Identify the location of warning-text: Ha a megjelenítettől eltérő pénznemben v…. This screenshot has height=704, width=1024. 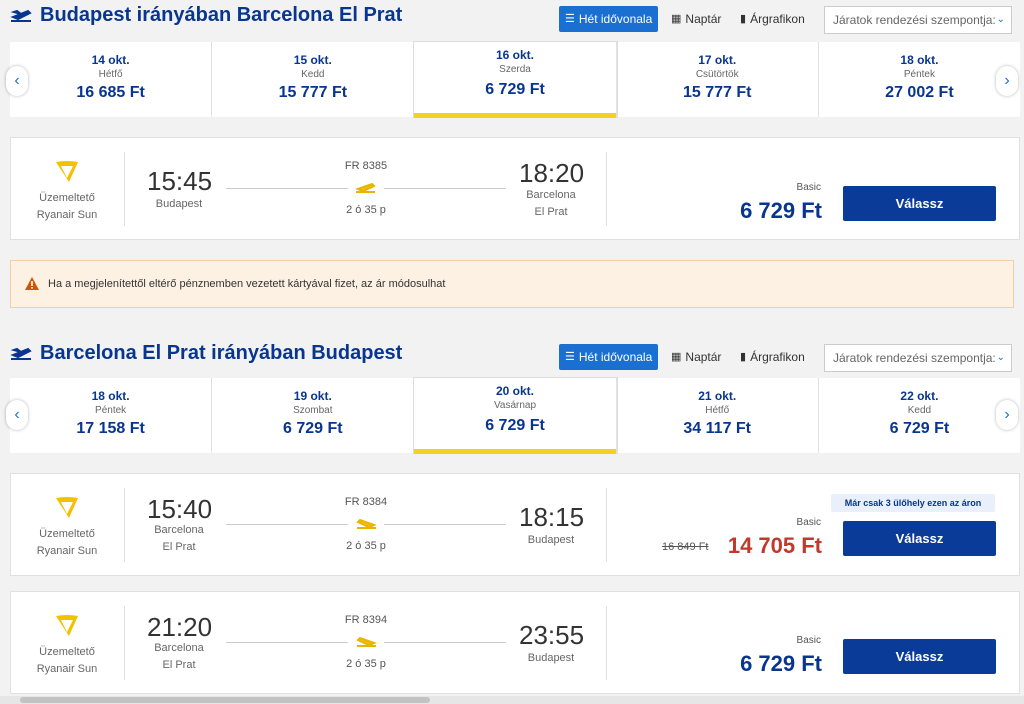
(247, 284).